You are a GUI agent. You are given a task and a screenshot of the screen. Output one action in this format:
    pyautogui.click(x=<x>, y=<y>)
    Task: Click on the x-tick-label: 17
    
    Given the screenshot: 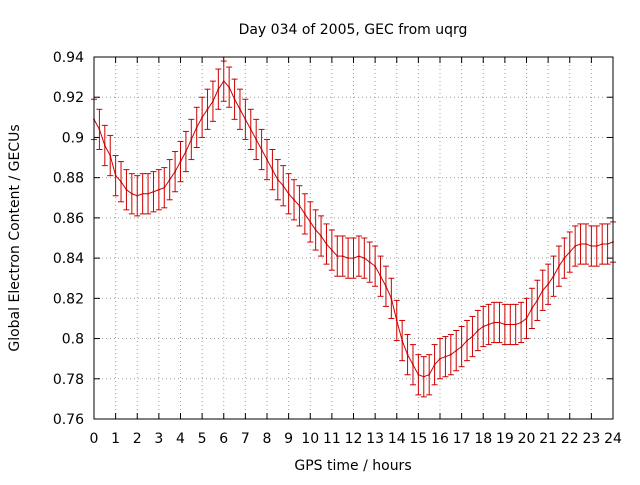 What is the action you would take?
    pyautogui.click(x=462, y=439)
    